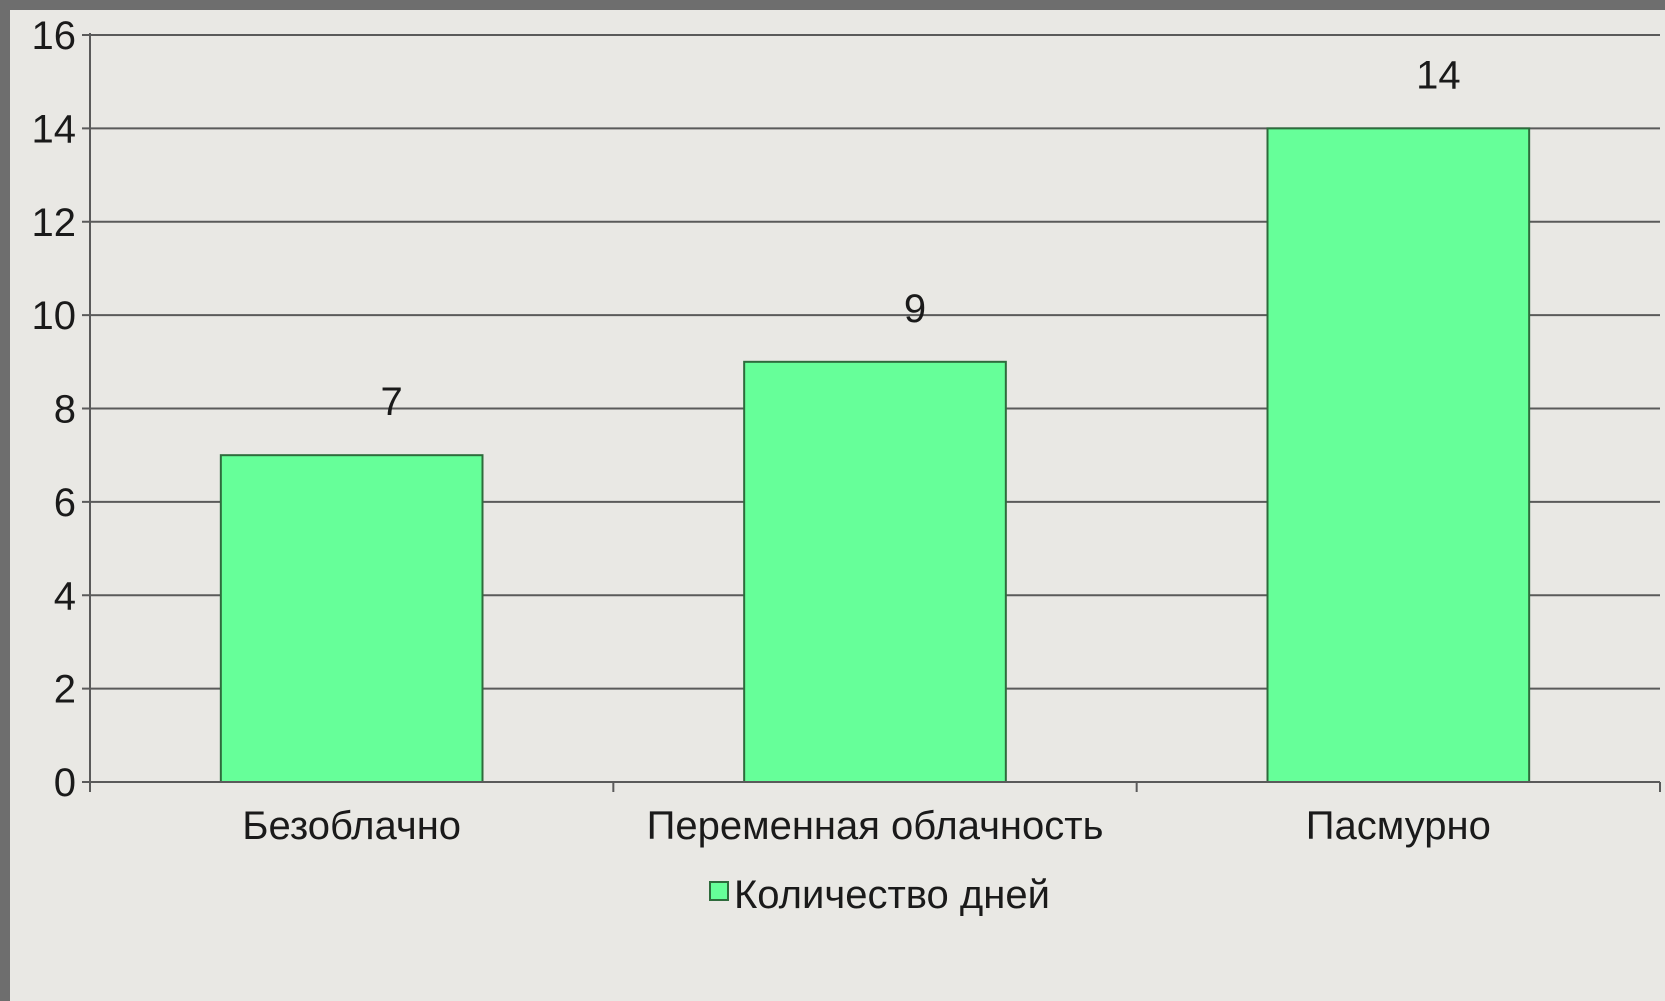 The height and width of the screenshot is (1001, 1665). What do you see at coordinates (719, 891) in the screenshot?
I see `legend-swatch` at bounding box center [719, 891].